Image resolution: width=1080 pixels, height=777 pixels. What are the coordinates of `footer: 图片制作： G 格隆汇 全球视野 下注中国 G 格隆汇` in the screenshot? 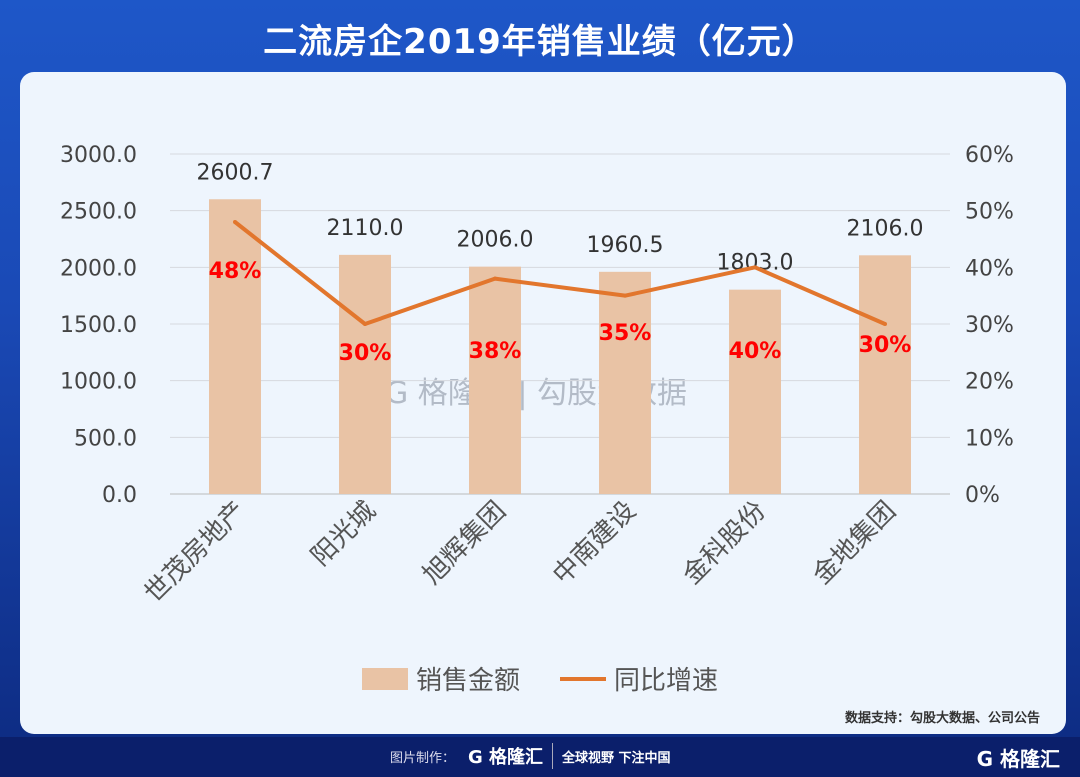 It's located at (540, 757).